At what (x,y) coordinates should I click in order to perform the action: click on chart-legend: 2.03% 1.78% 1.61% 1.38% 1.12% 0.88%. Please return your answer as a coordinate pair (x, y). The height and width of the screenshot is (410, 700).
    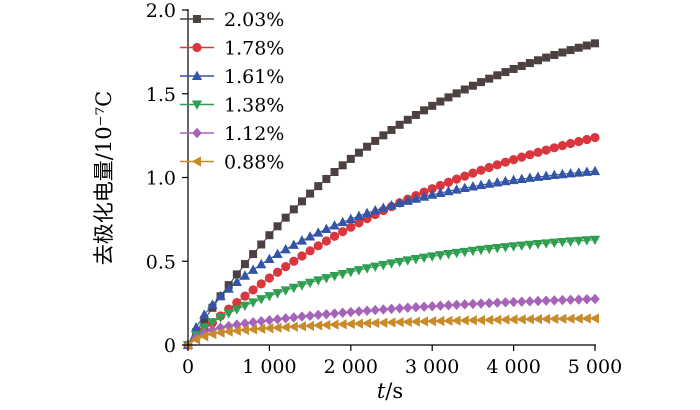
    Looking at the image, I should click on (232, 91).